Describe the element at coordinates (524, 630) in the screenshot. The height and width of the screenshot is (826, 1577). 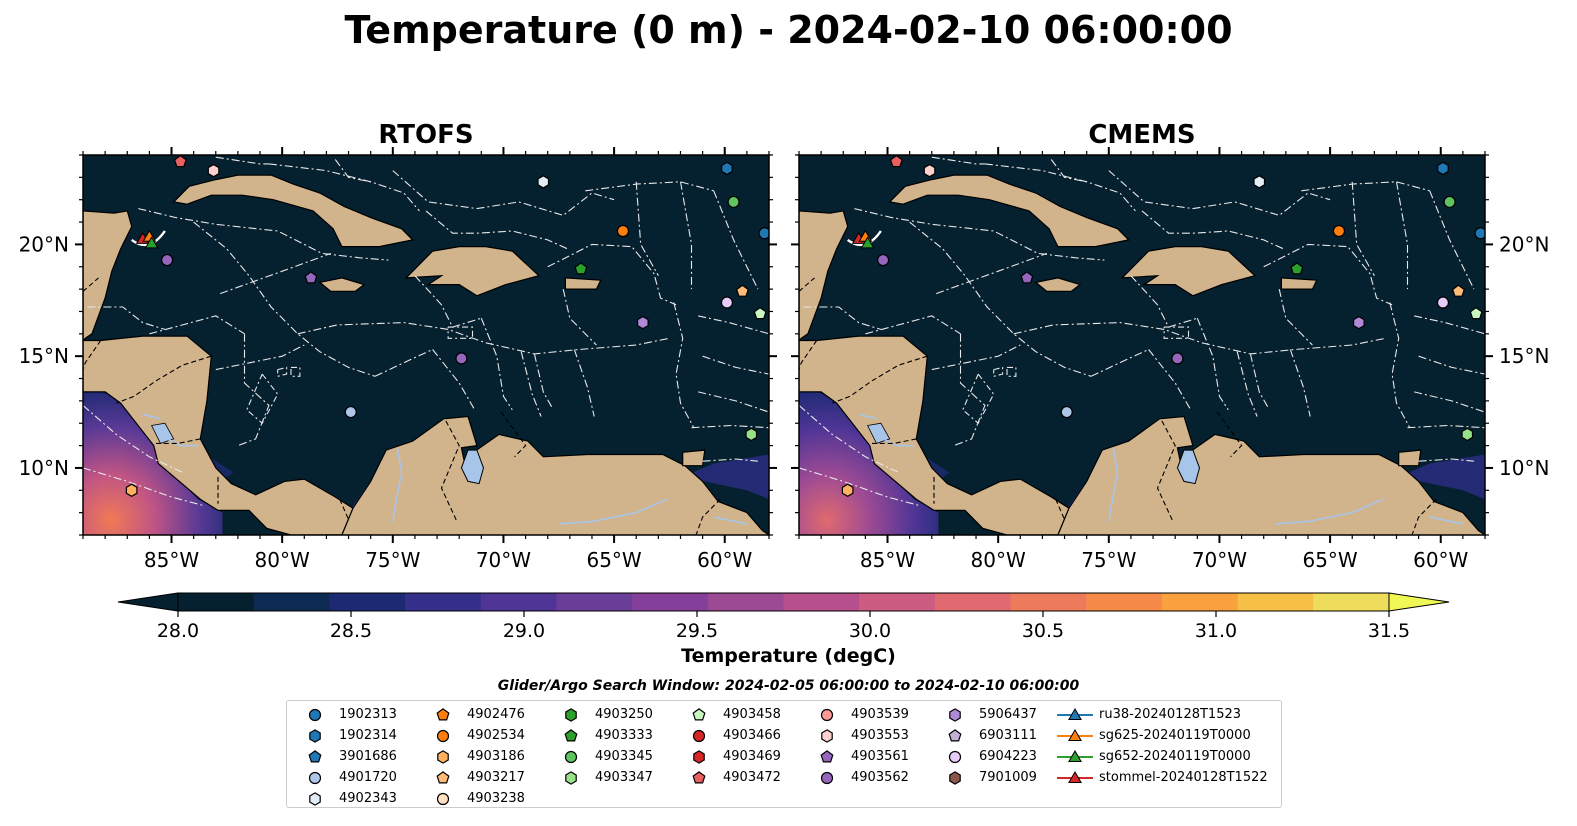
I see `colorbar-tick-label: 29.0` at that location.